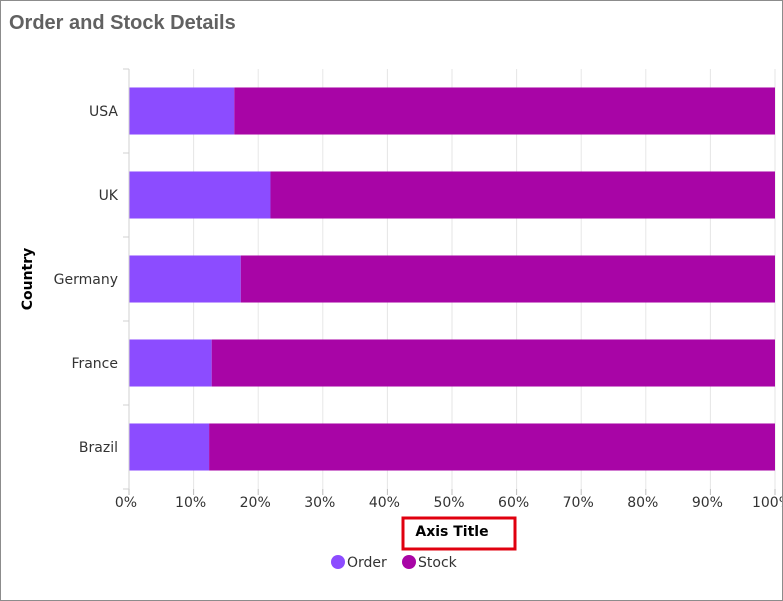  I want to click on x-tick-label: 40%, so click(384, 503).